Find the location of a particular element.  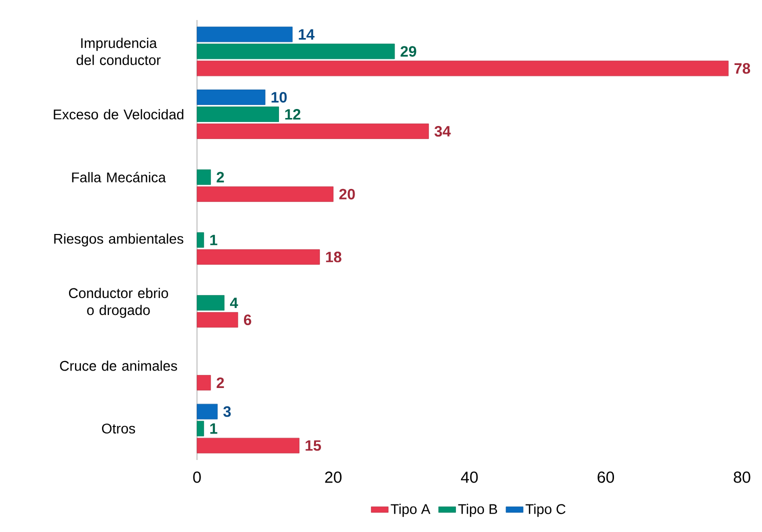

y-tick-label: Cruce de animales is located at coordinates (119, 365).